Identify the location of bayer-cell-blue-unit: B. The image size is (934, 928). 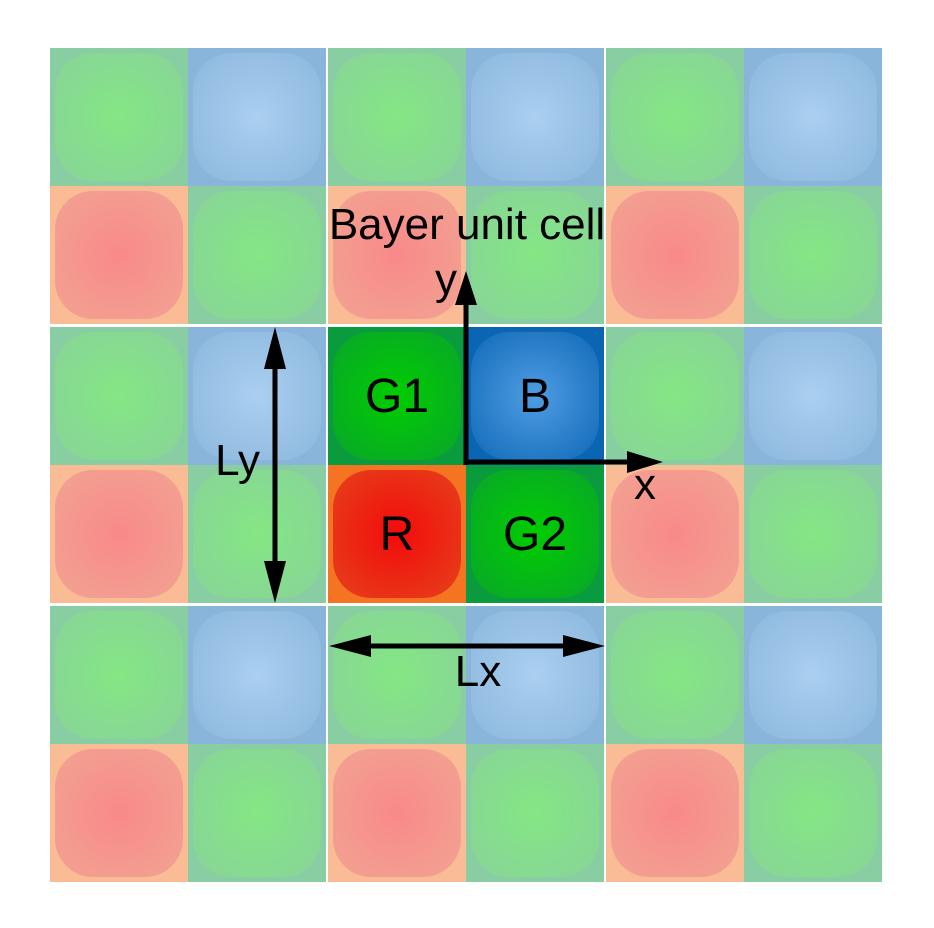
(535, 396).